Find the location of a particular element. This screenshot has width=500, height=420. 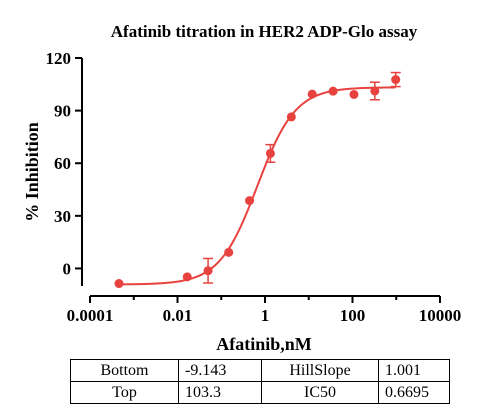

y-tick-label: 0 is located at coordinates (67, 268).